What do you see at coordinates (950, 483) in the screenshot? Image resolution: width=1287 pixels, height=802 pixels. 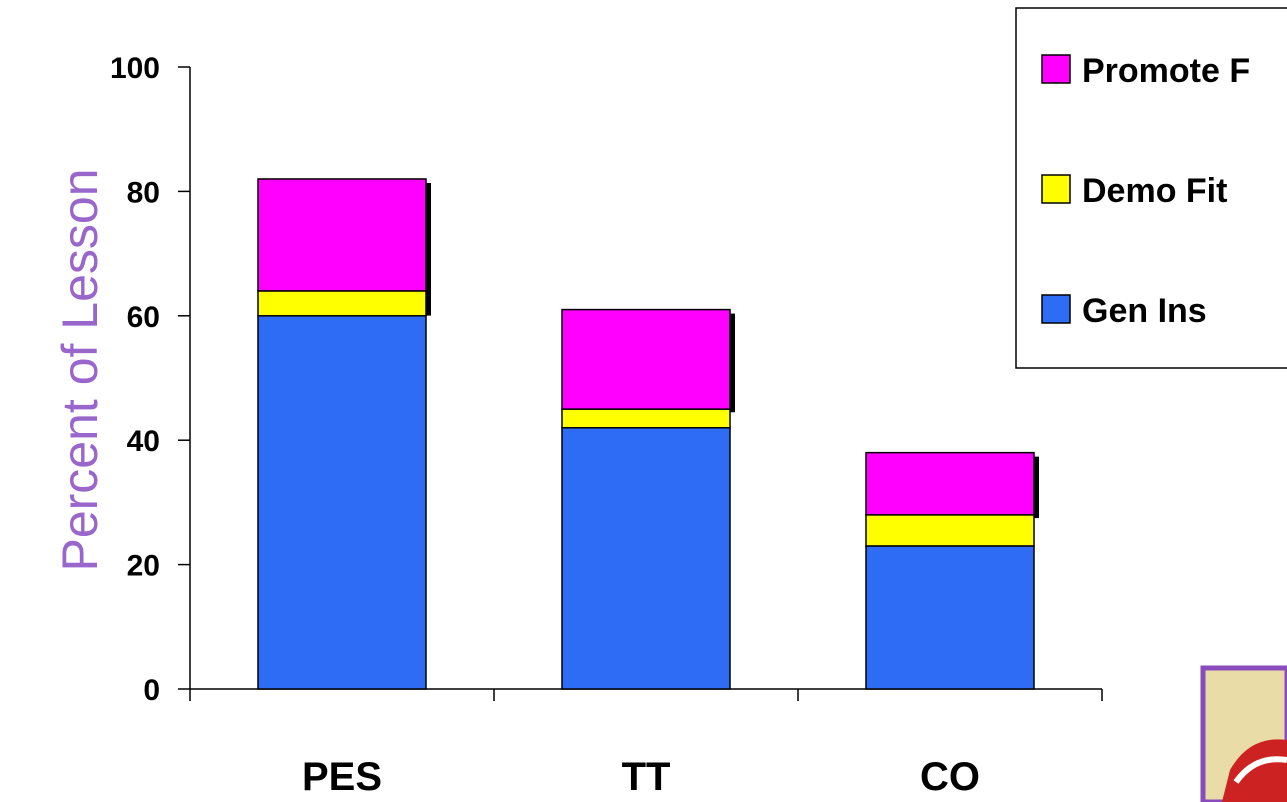 I see `bar-promote-f-co` at bounding box center [950, 483].